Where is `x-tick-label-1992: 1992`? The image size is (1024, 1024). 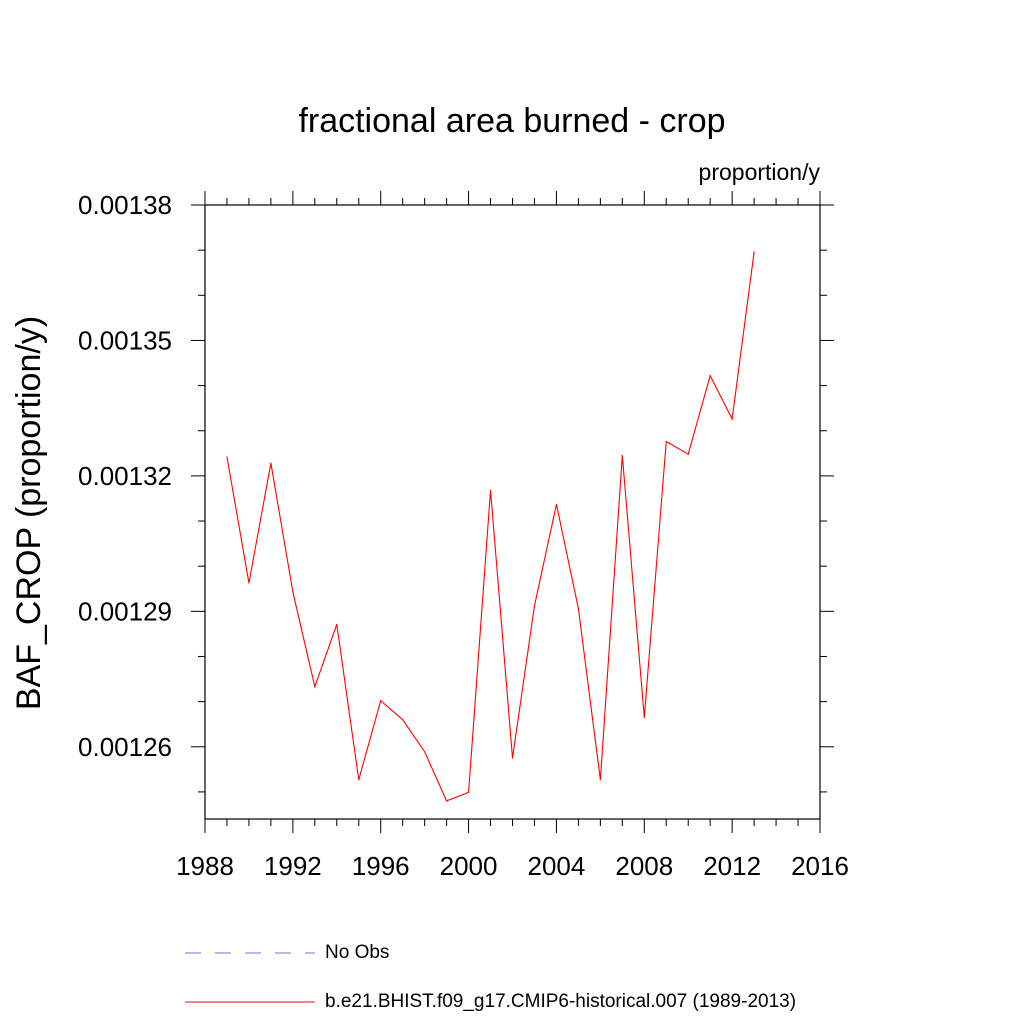
x-tick-label-1992: 1992 is located at coordinates (293, 866).